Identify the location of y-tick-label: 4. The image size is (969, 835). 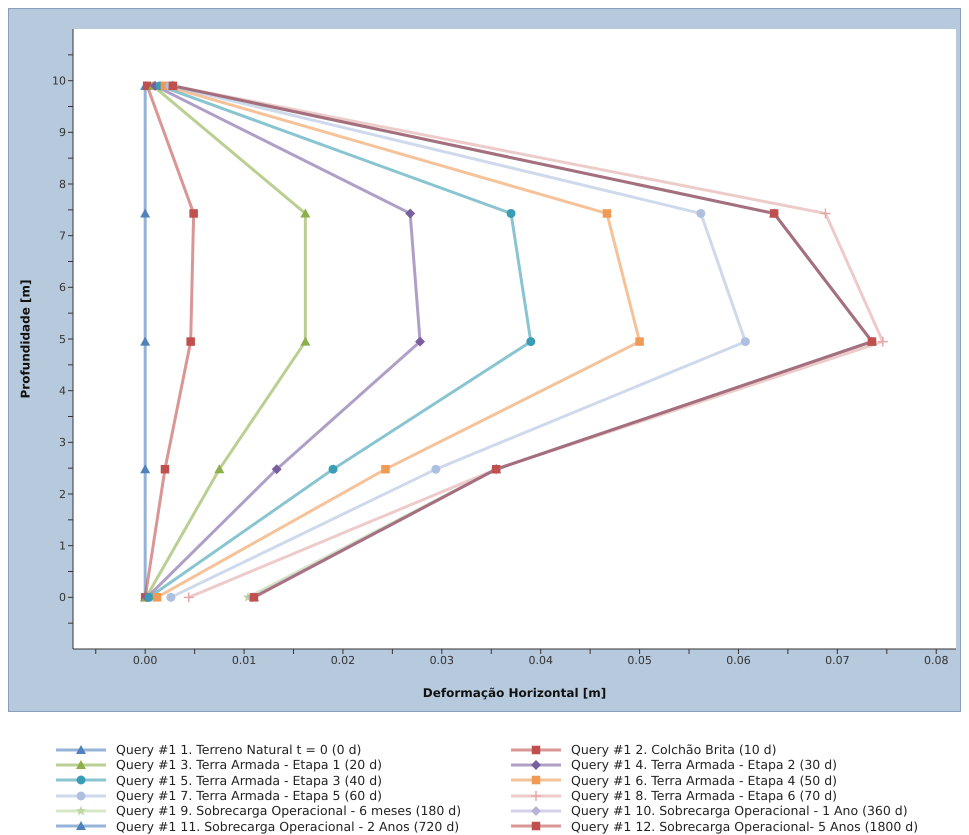
(62, 391).